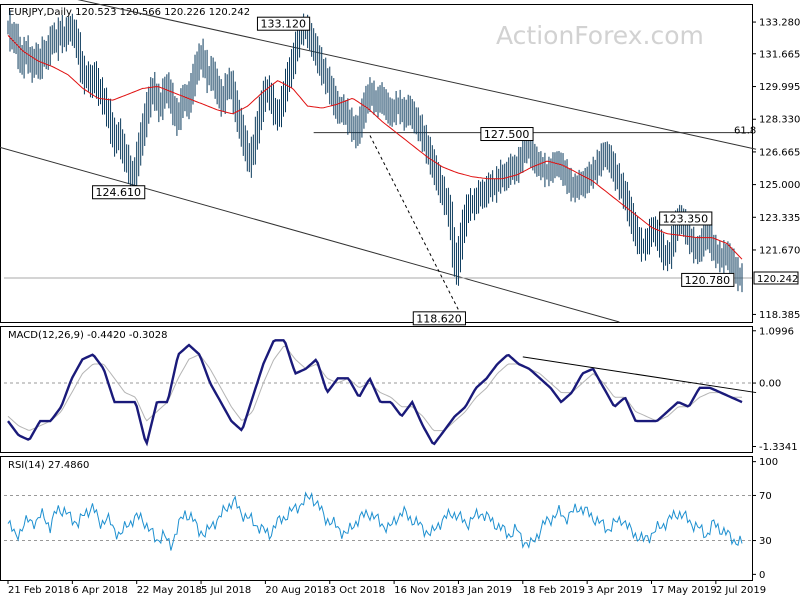  I want to click on price-annotation-label: 127.500, so click(506, 134).